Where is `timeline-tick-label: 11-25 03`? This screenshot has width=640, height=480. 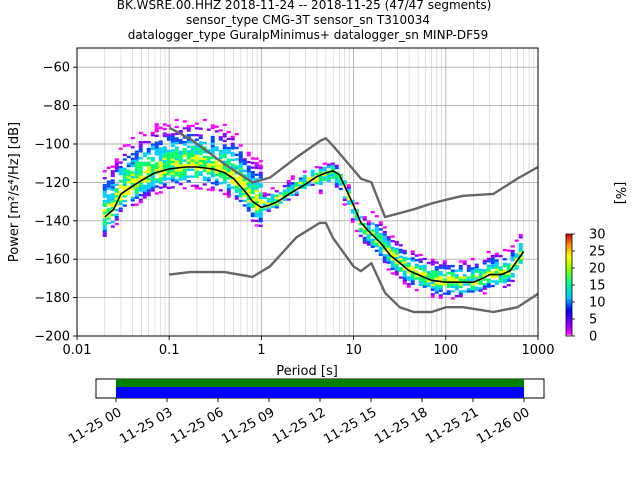
timeline-tick-label: 11-25 03 is located at coordinates (146, 426).